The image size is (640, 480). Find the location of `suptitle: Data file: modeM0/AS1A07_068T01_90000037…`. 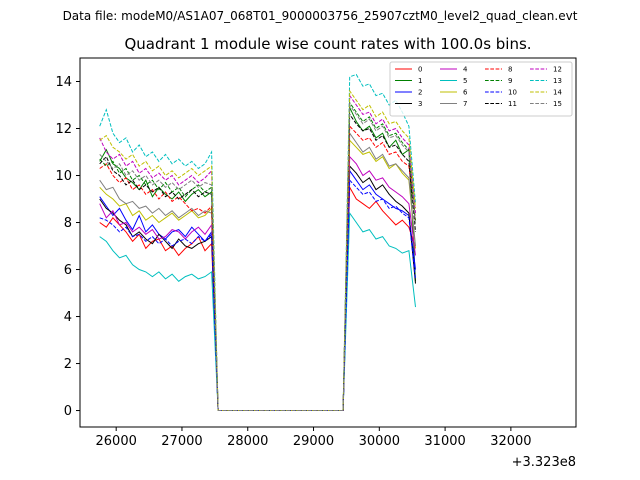

suptitle: Data file: modeM0/AS1A07_068T01_90000037… is located at coordinates (320, 16).